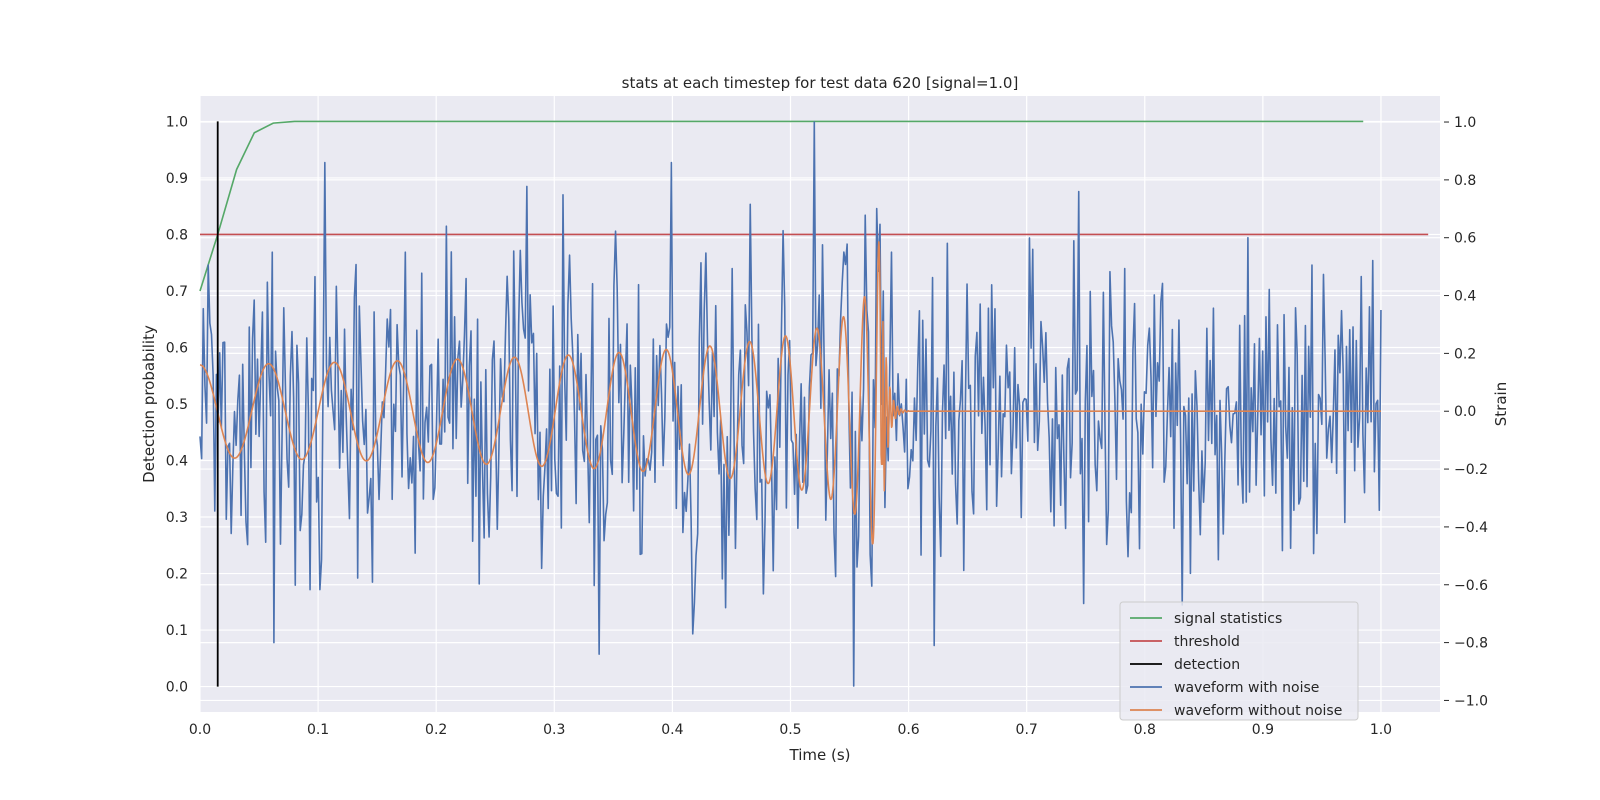 This screenshot has height=800, width=1600. What do you see at coordinates (177, 179) in the screenshot?
I see `y-left-tick-label: 0.9` at bounding box center [177, 179].